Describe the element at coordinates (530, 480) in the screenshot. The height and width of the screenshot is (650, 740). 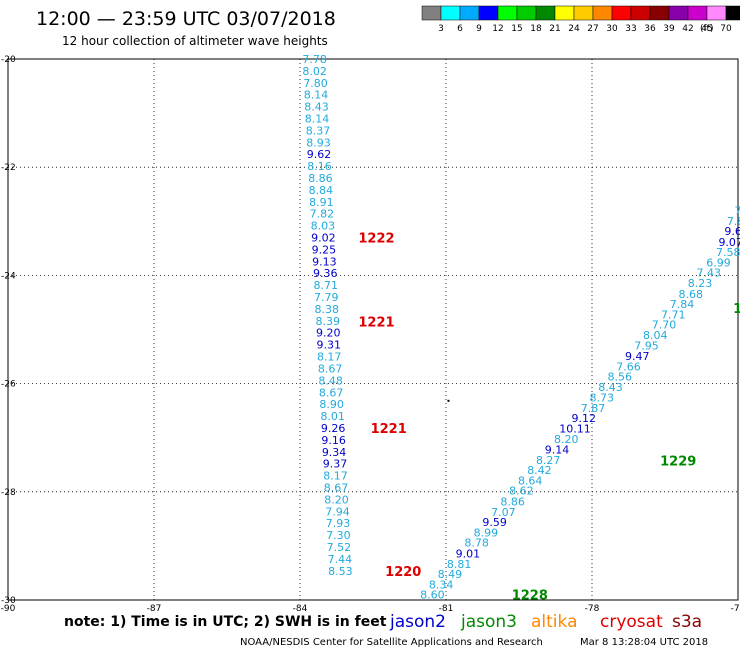
I see `wave-height-value: 8.64` at that location.